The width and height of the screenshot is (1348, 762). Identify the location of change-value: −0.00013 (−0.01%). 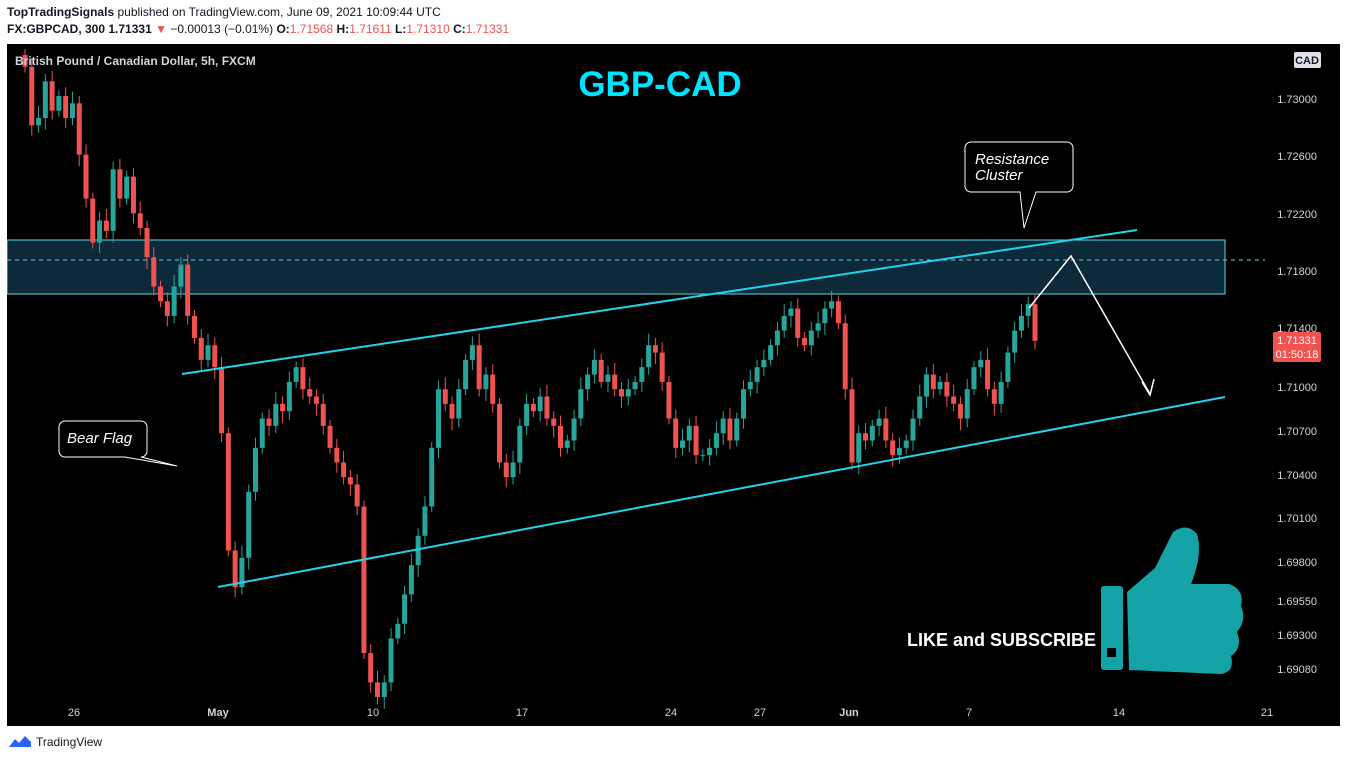
(222, 29).